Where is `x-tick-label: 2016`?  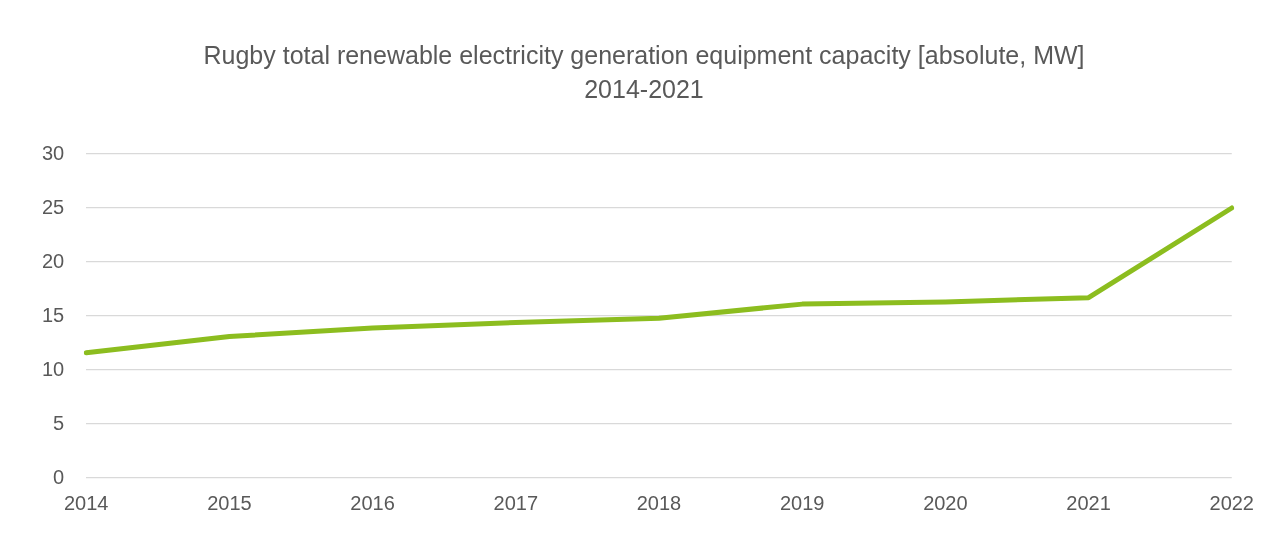
x-tick-label: 2016 is located at coordinates (372, 502).